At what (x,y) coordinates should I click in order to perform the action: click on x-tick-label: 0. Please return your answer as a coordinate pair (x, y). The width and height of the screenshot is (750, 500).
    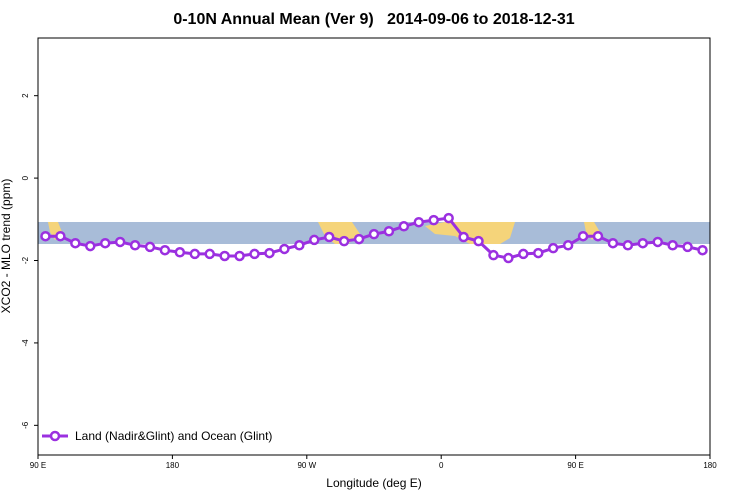
    Looking at the image, I should click on (441, 465).